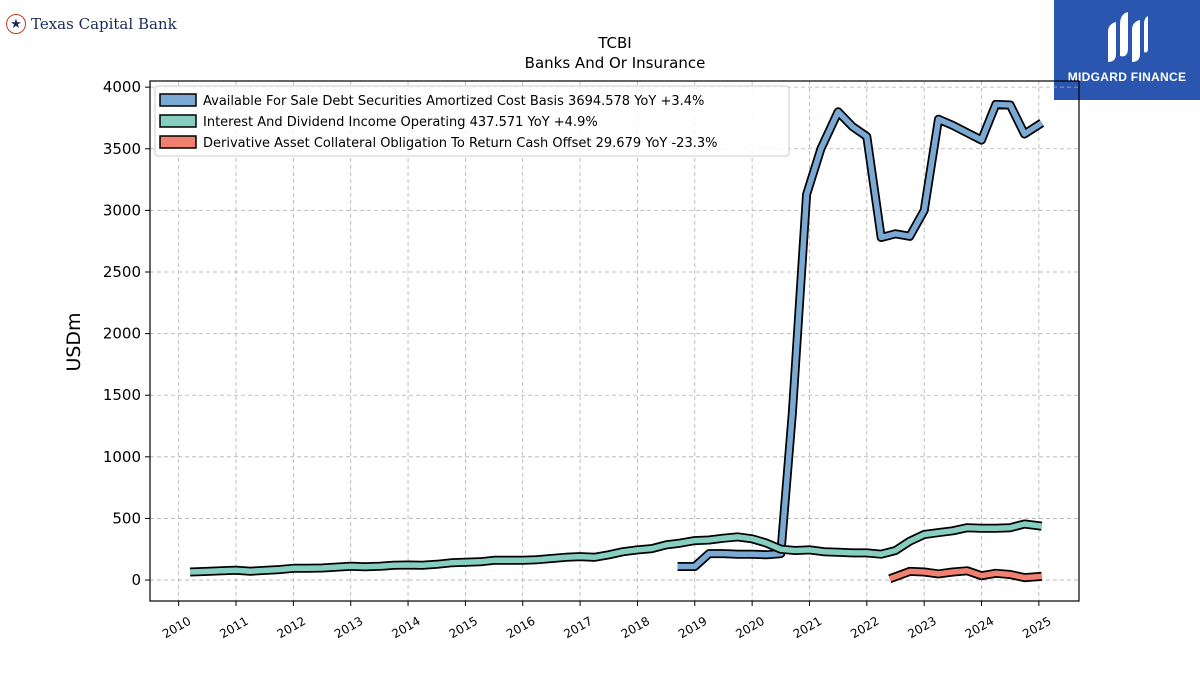 The width and height of the screenshot is (1200, 675). I want to click on chart-subtitle: Banks And Or Insurance, so click(615, 63).